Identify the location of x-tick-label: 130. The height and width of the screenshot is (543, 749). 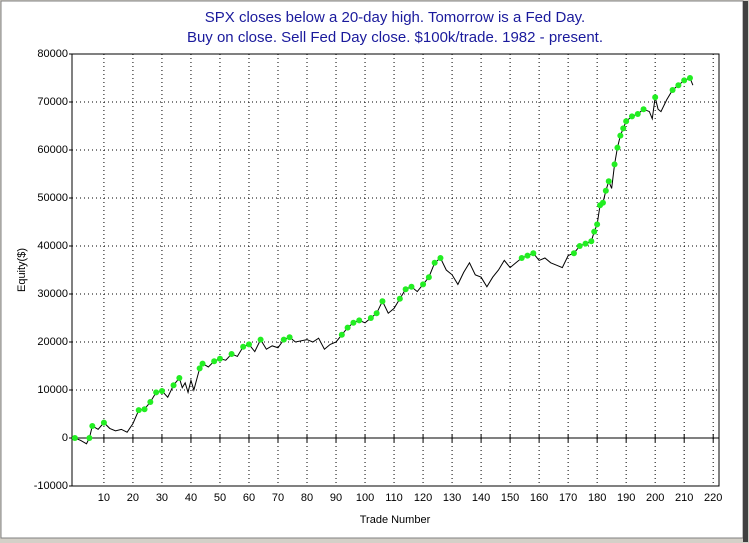
(452, 498).